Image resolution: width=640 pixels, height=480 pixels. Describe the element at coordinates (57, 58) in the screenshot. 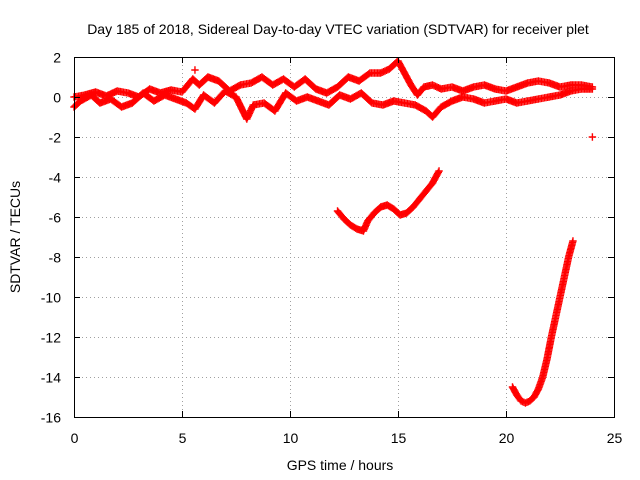

I see `y-tick-label: 2` at that location.